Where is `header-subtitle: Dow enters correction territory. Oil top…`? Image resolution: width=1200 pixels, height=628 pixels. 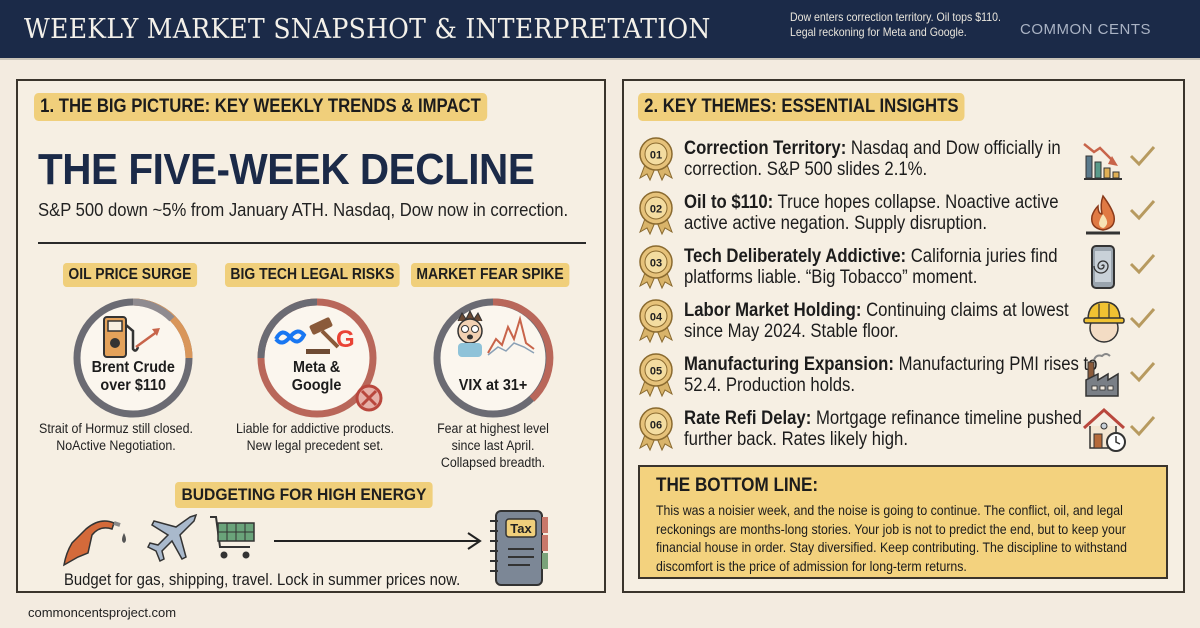
header-subtitle: Dow enters correction territory. Oil top… is located at coordinates (895, 24).